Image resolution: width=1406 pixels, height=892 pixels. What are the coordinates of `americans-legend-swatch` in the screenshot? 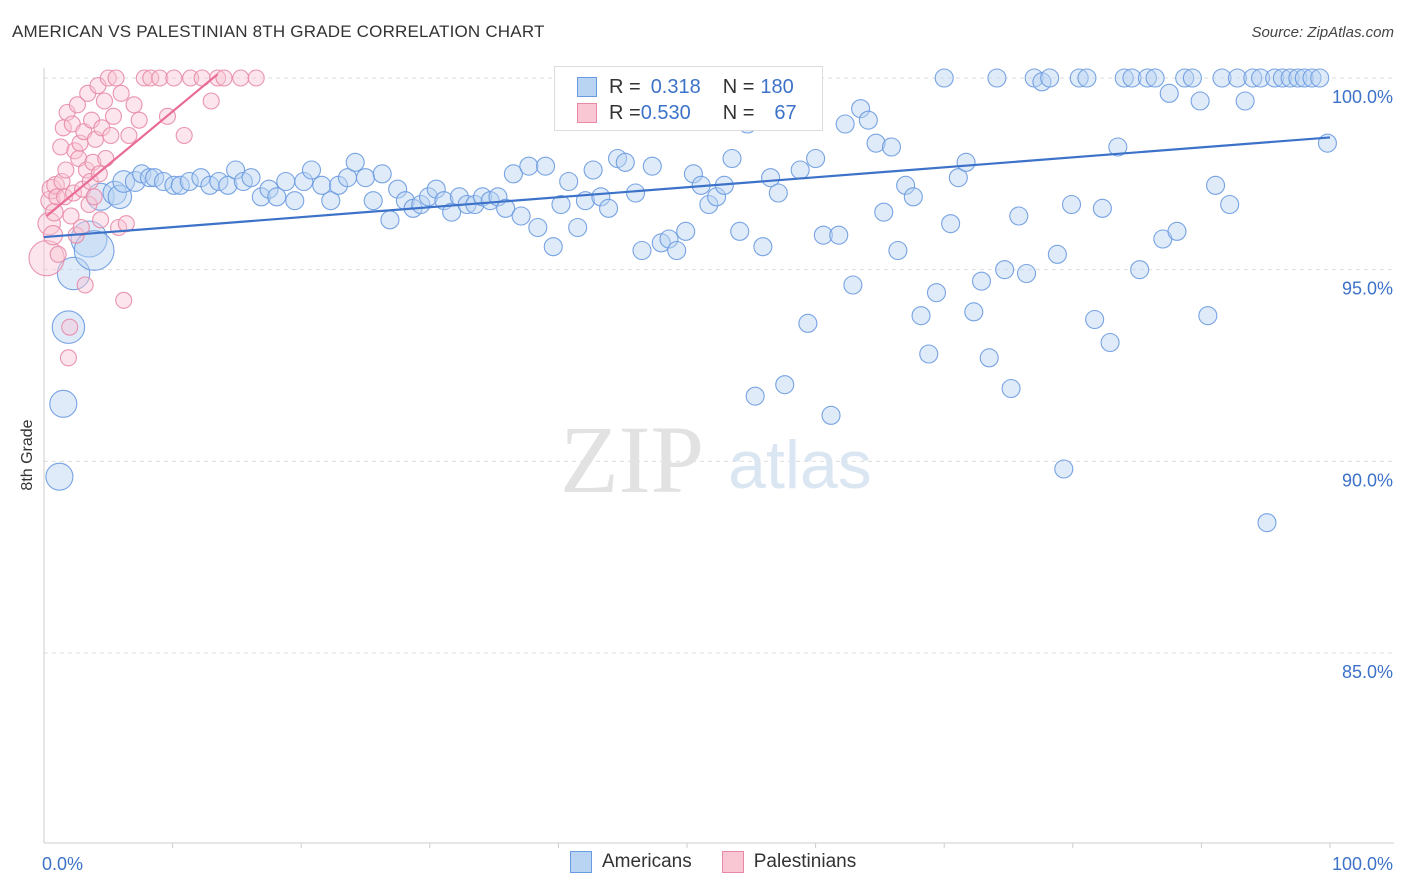 It's located at (581, 862).